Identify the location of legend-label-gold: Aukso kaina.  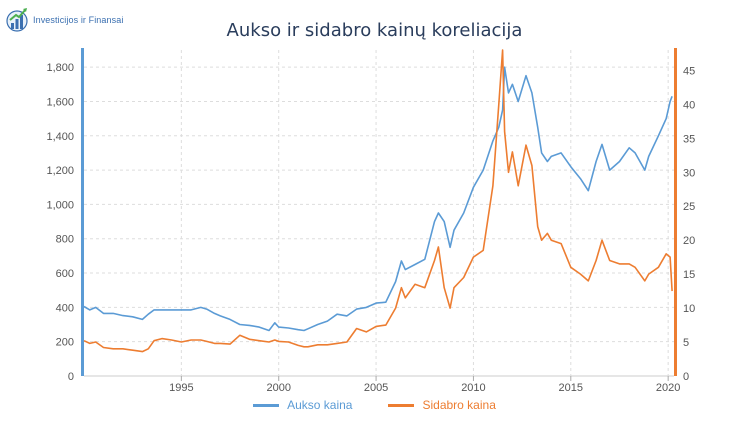
(320, 405).